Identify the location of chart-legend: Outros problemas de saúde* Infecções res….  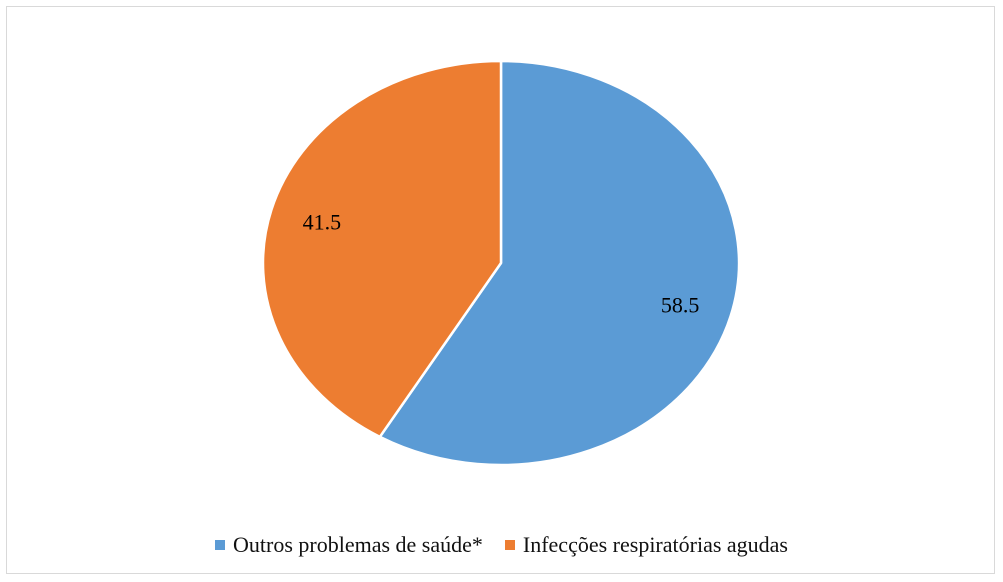
(501, 545).